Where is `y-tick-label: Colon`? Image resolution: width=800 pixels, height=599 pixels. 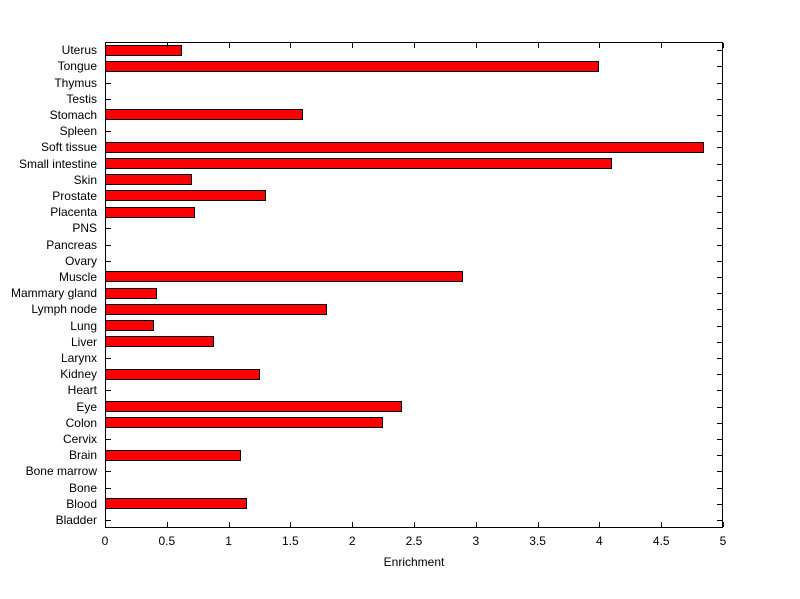 y-tick-label: Colon is located at coordinates (81, 422).